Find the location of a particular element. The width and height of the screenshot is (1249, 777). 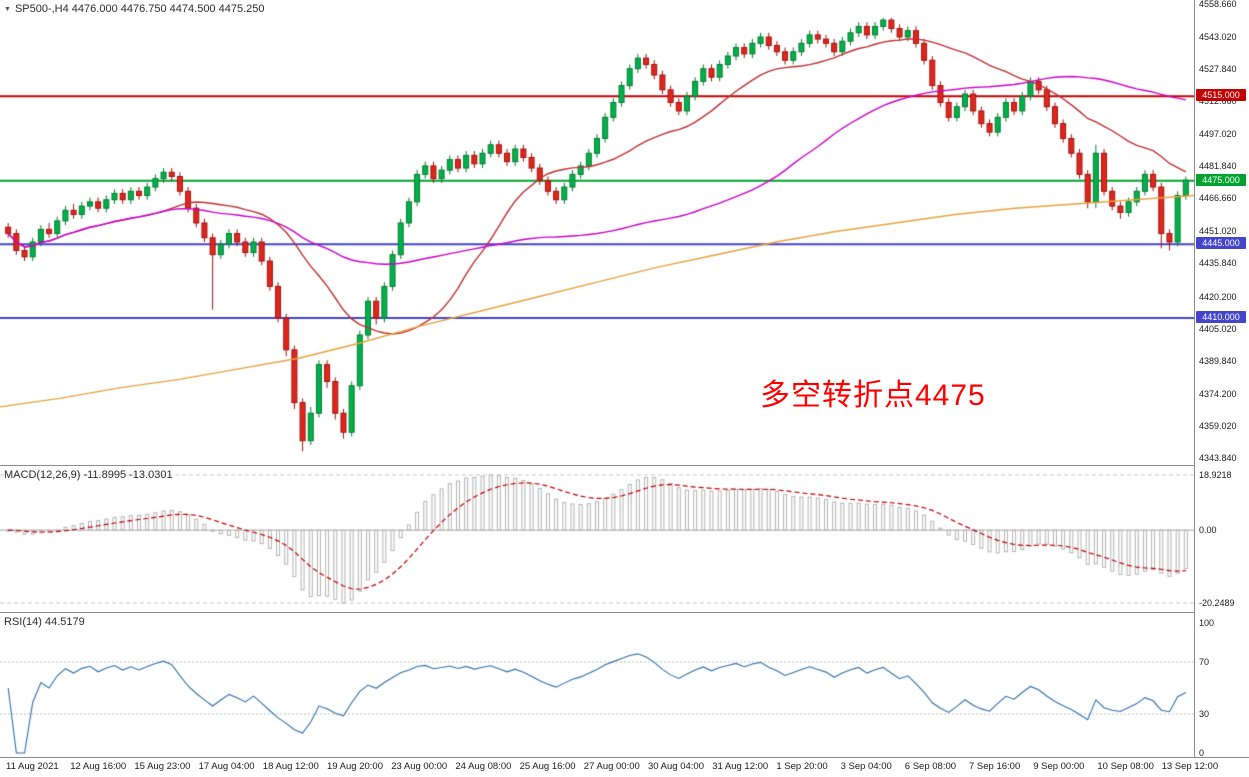

rsi-axis-label: 30 is located at coordinates (1204, 714).